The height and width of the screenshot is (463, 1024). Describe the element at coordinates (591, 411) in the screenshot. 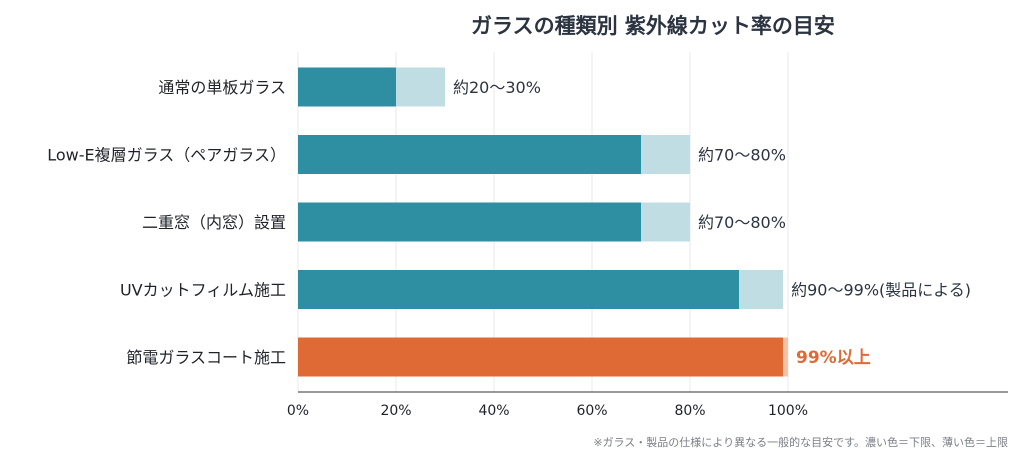

I see `x-tick-label: 60%` at that location.